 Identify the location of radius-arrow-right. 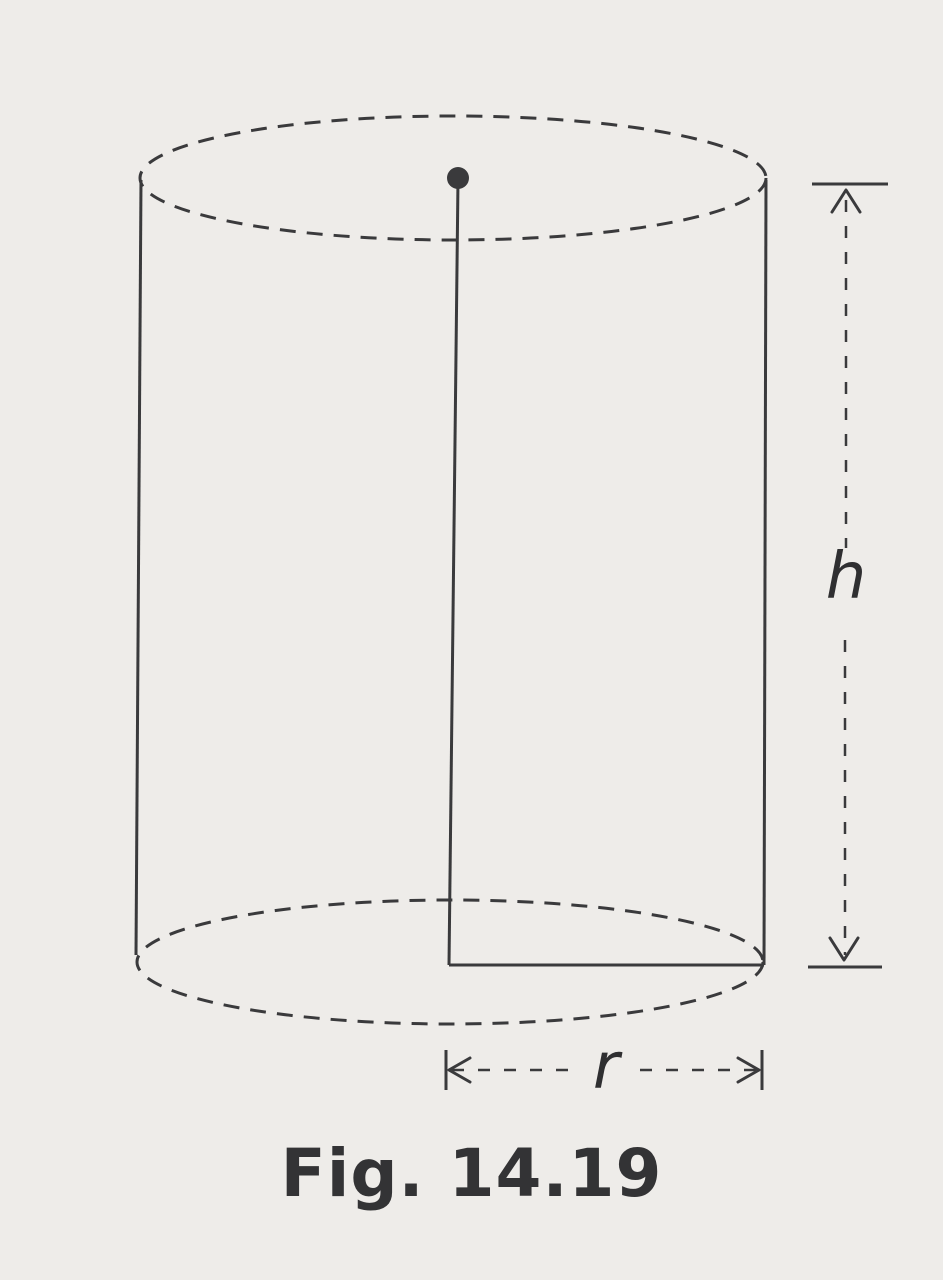
(748, 1070).